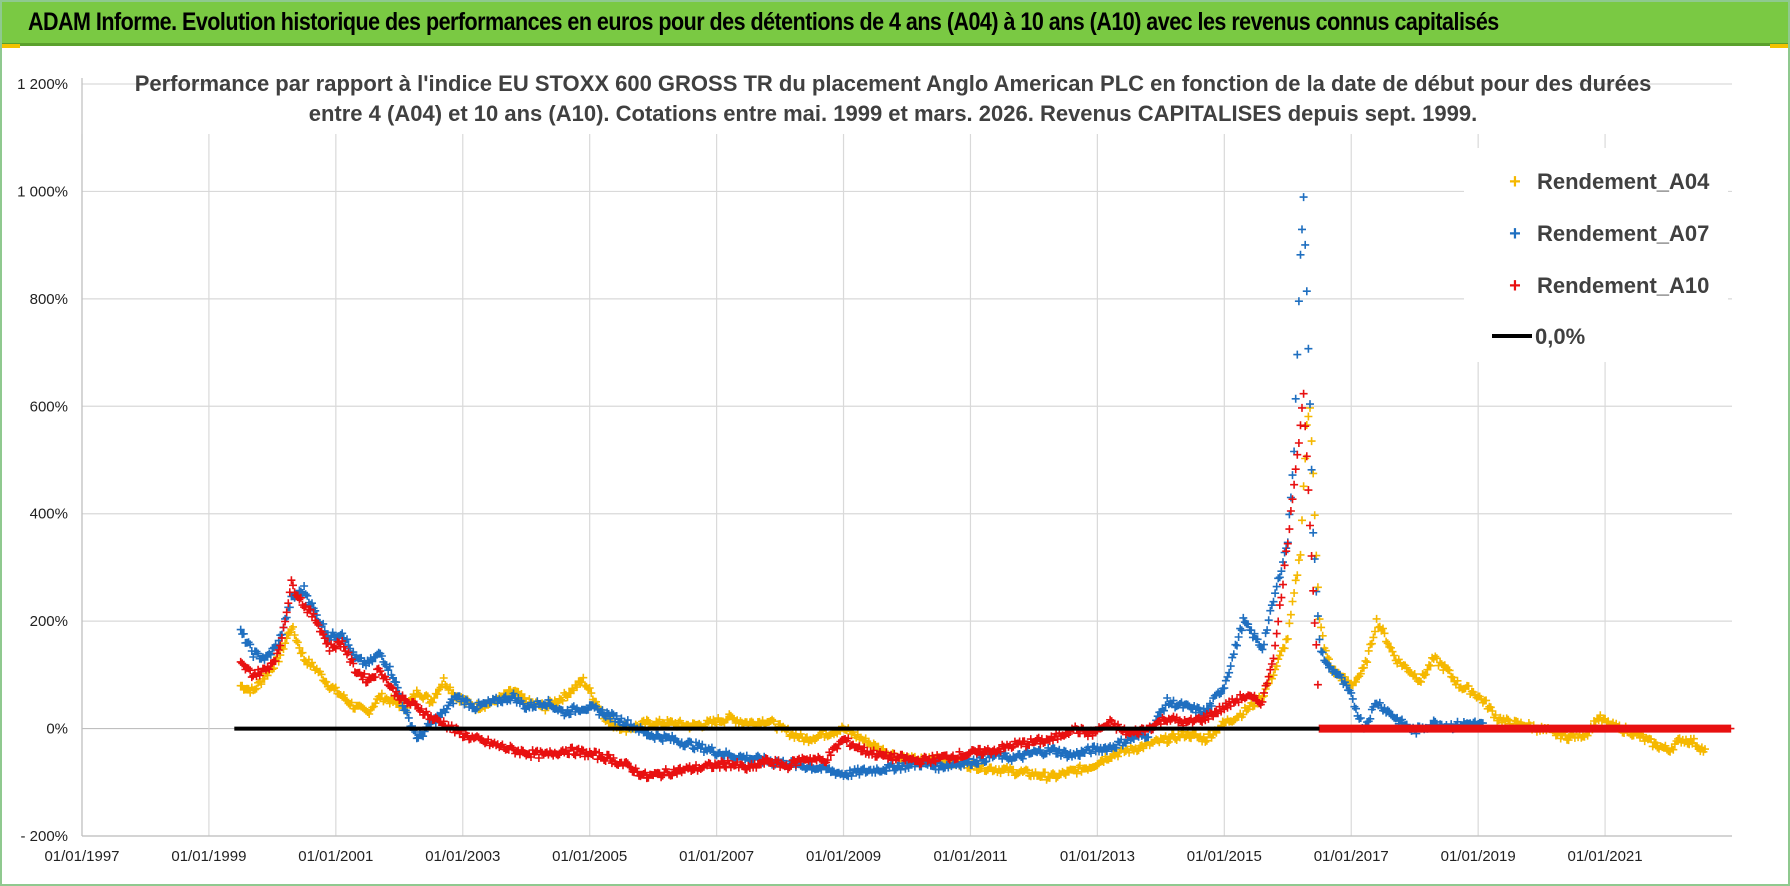 Image resolution: width=1790 pixels, height=886 pixels. Describe the element at coordinates (1623, 233) in the screenshot. I see `legend-label-a07: Rendement_A07` at that location.